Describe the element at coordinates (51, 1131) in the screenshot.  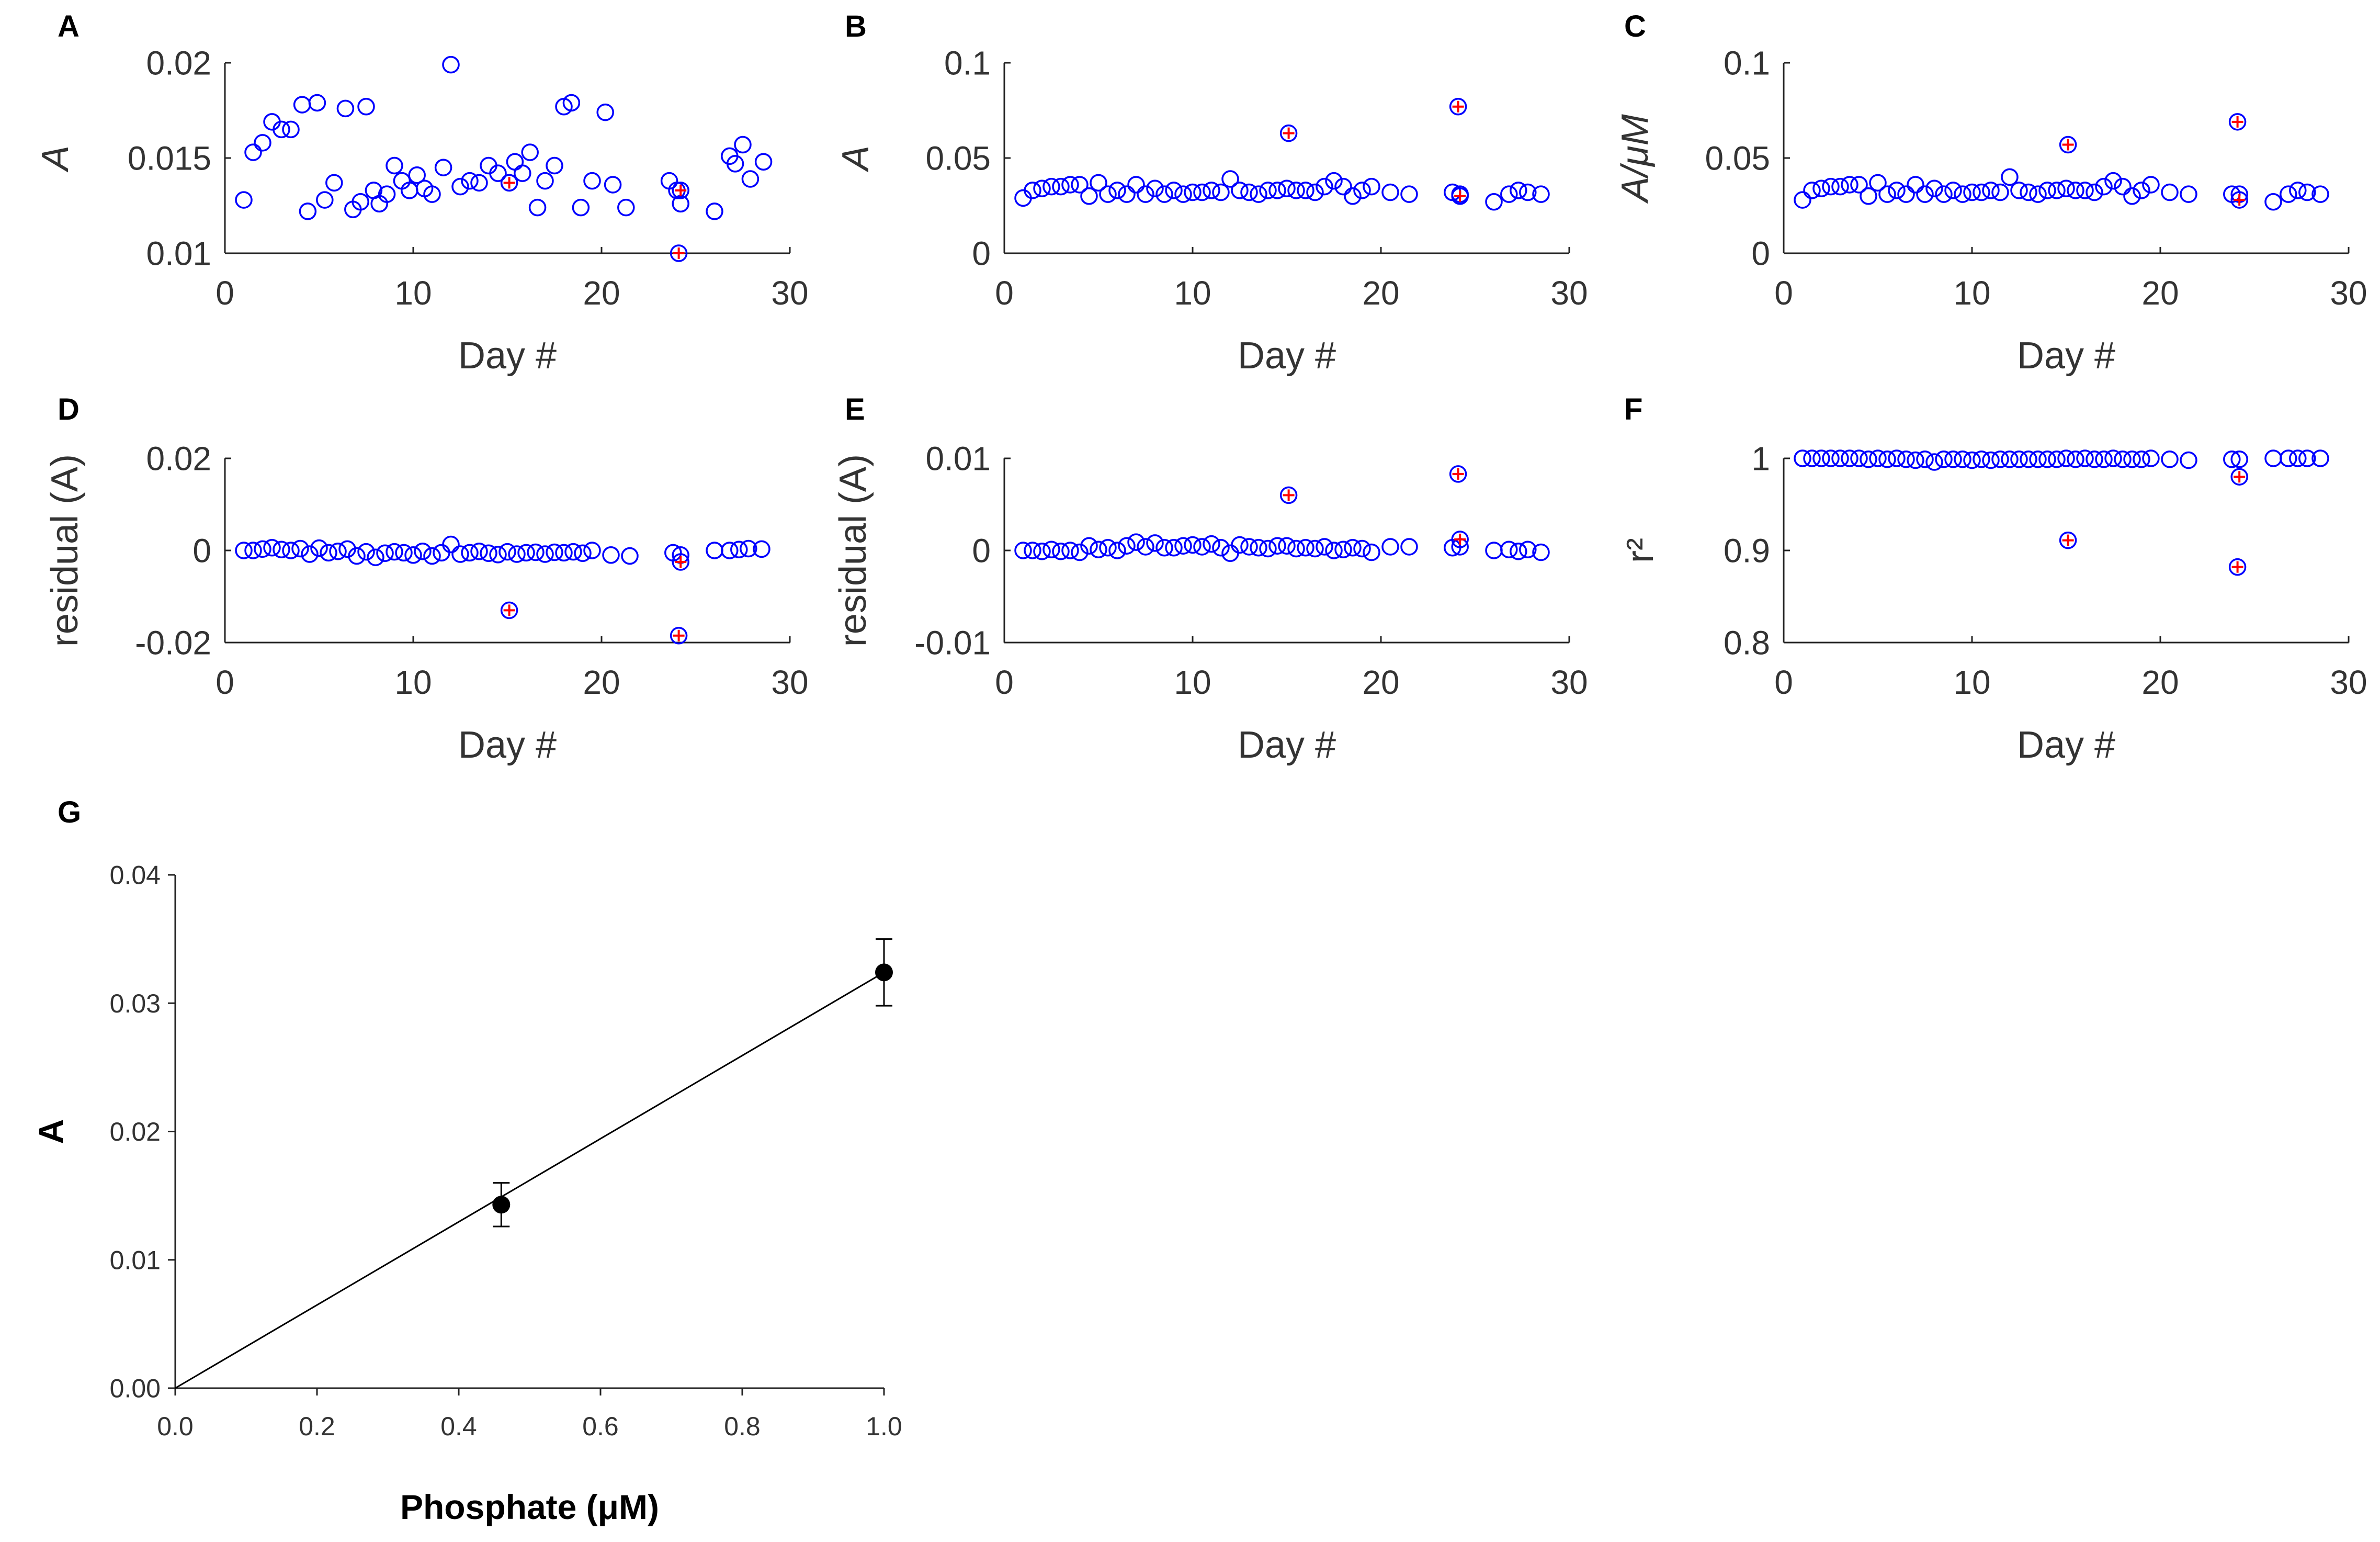
I see `y-axis-label: A` at that location.